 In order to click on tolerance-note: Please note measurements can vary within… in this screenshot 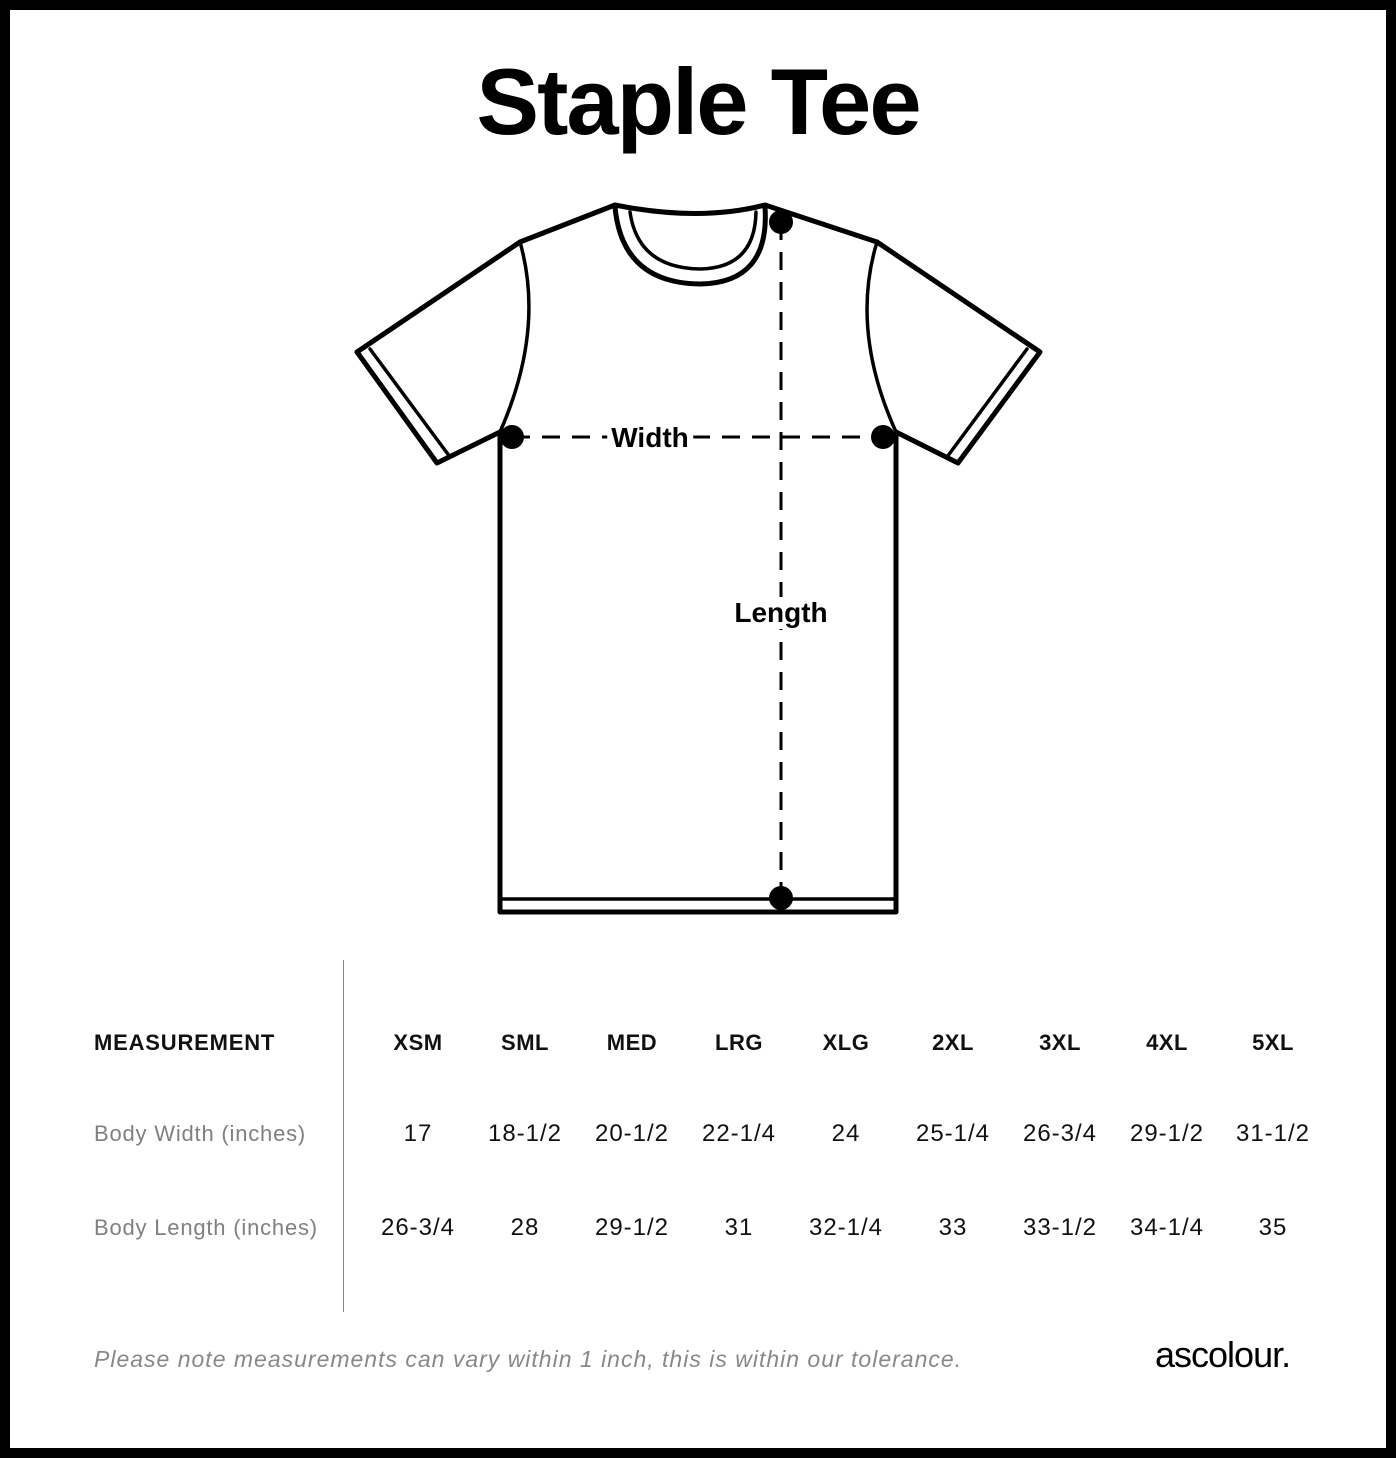, I will do `click(528, 1359)`.